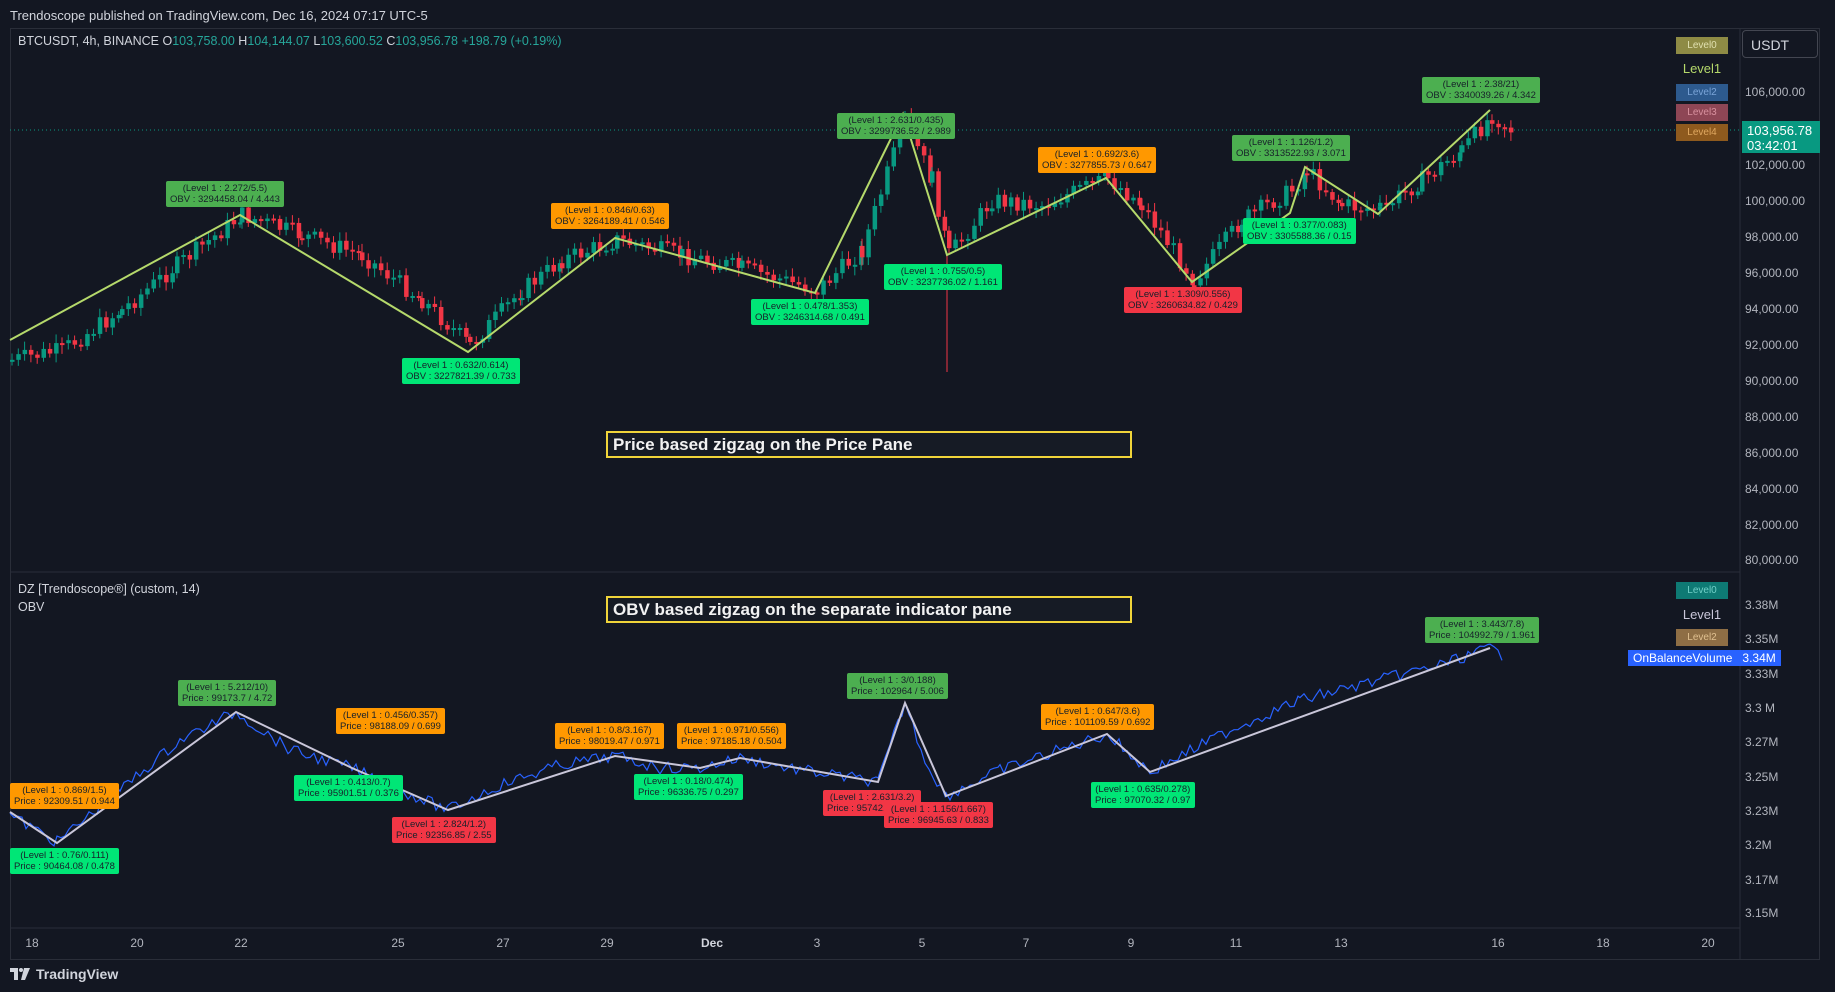  What do you see at coordinates (109, 589) in the screenshot?
I see `indicator-title: DZ [Trendoscope®] (custom, 14)` at bounding box center [109, 589].